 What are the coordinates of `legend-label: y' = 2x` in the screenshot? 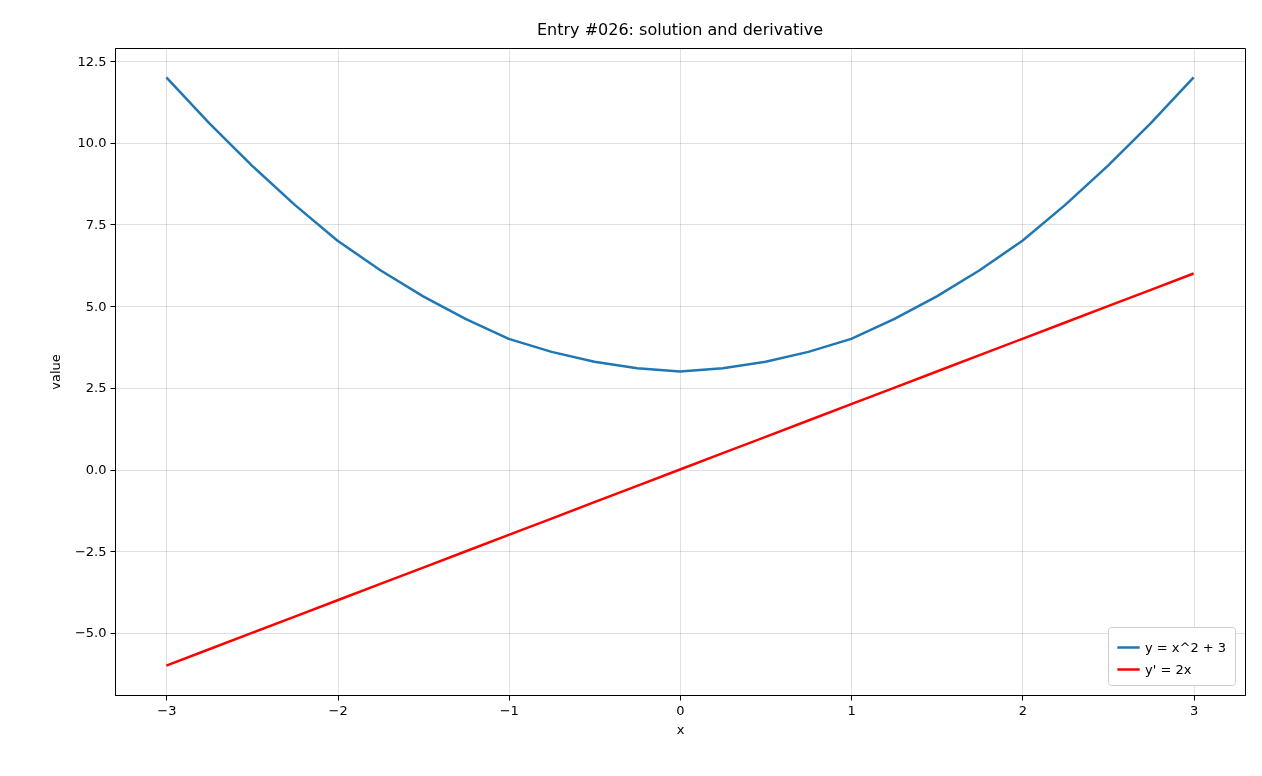 It's located at (1168, 669).